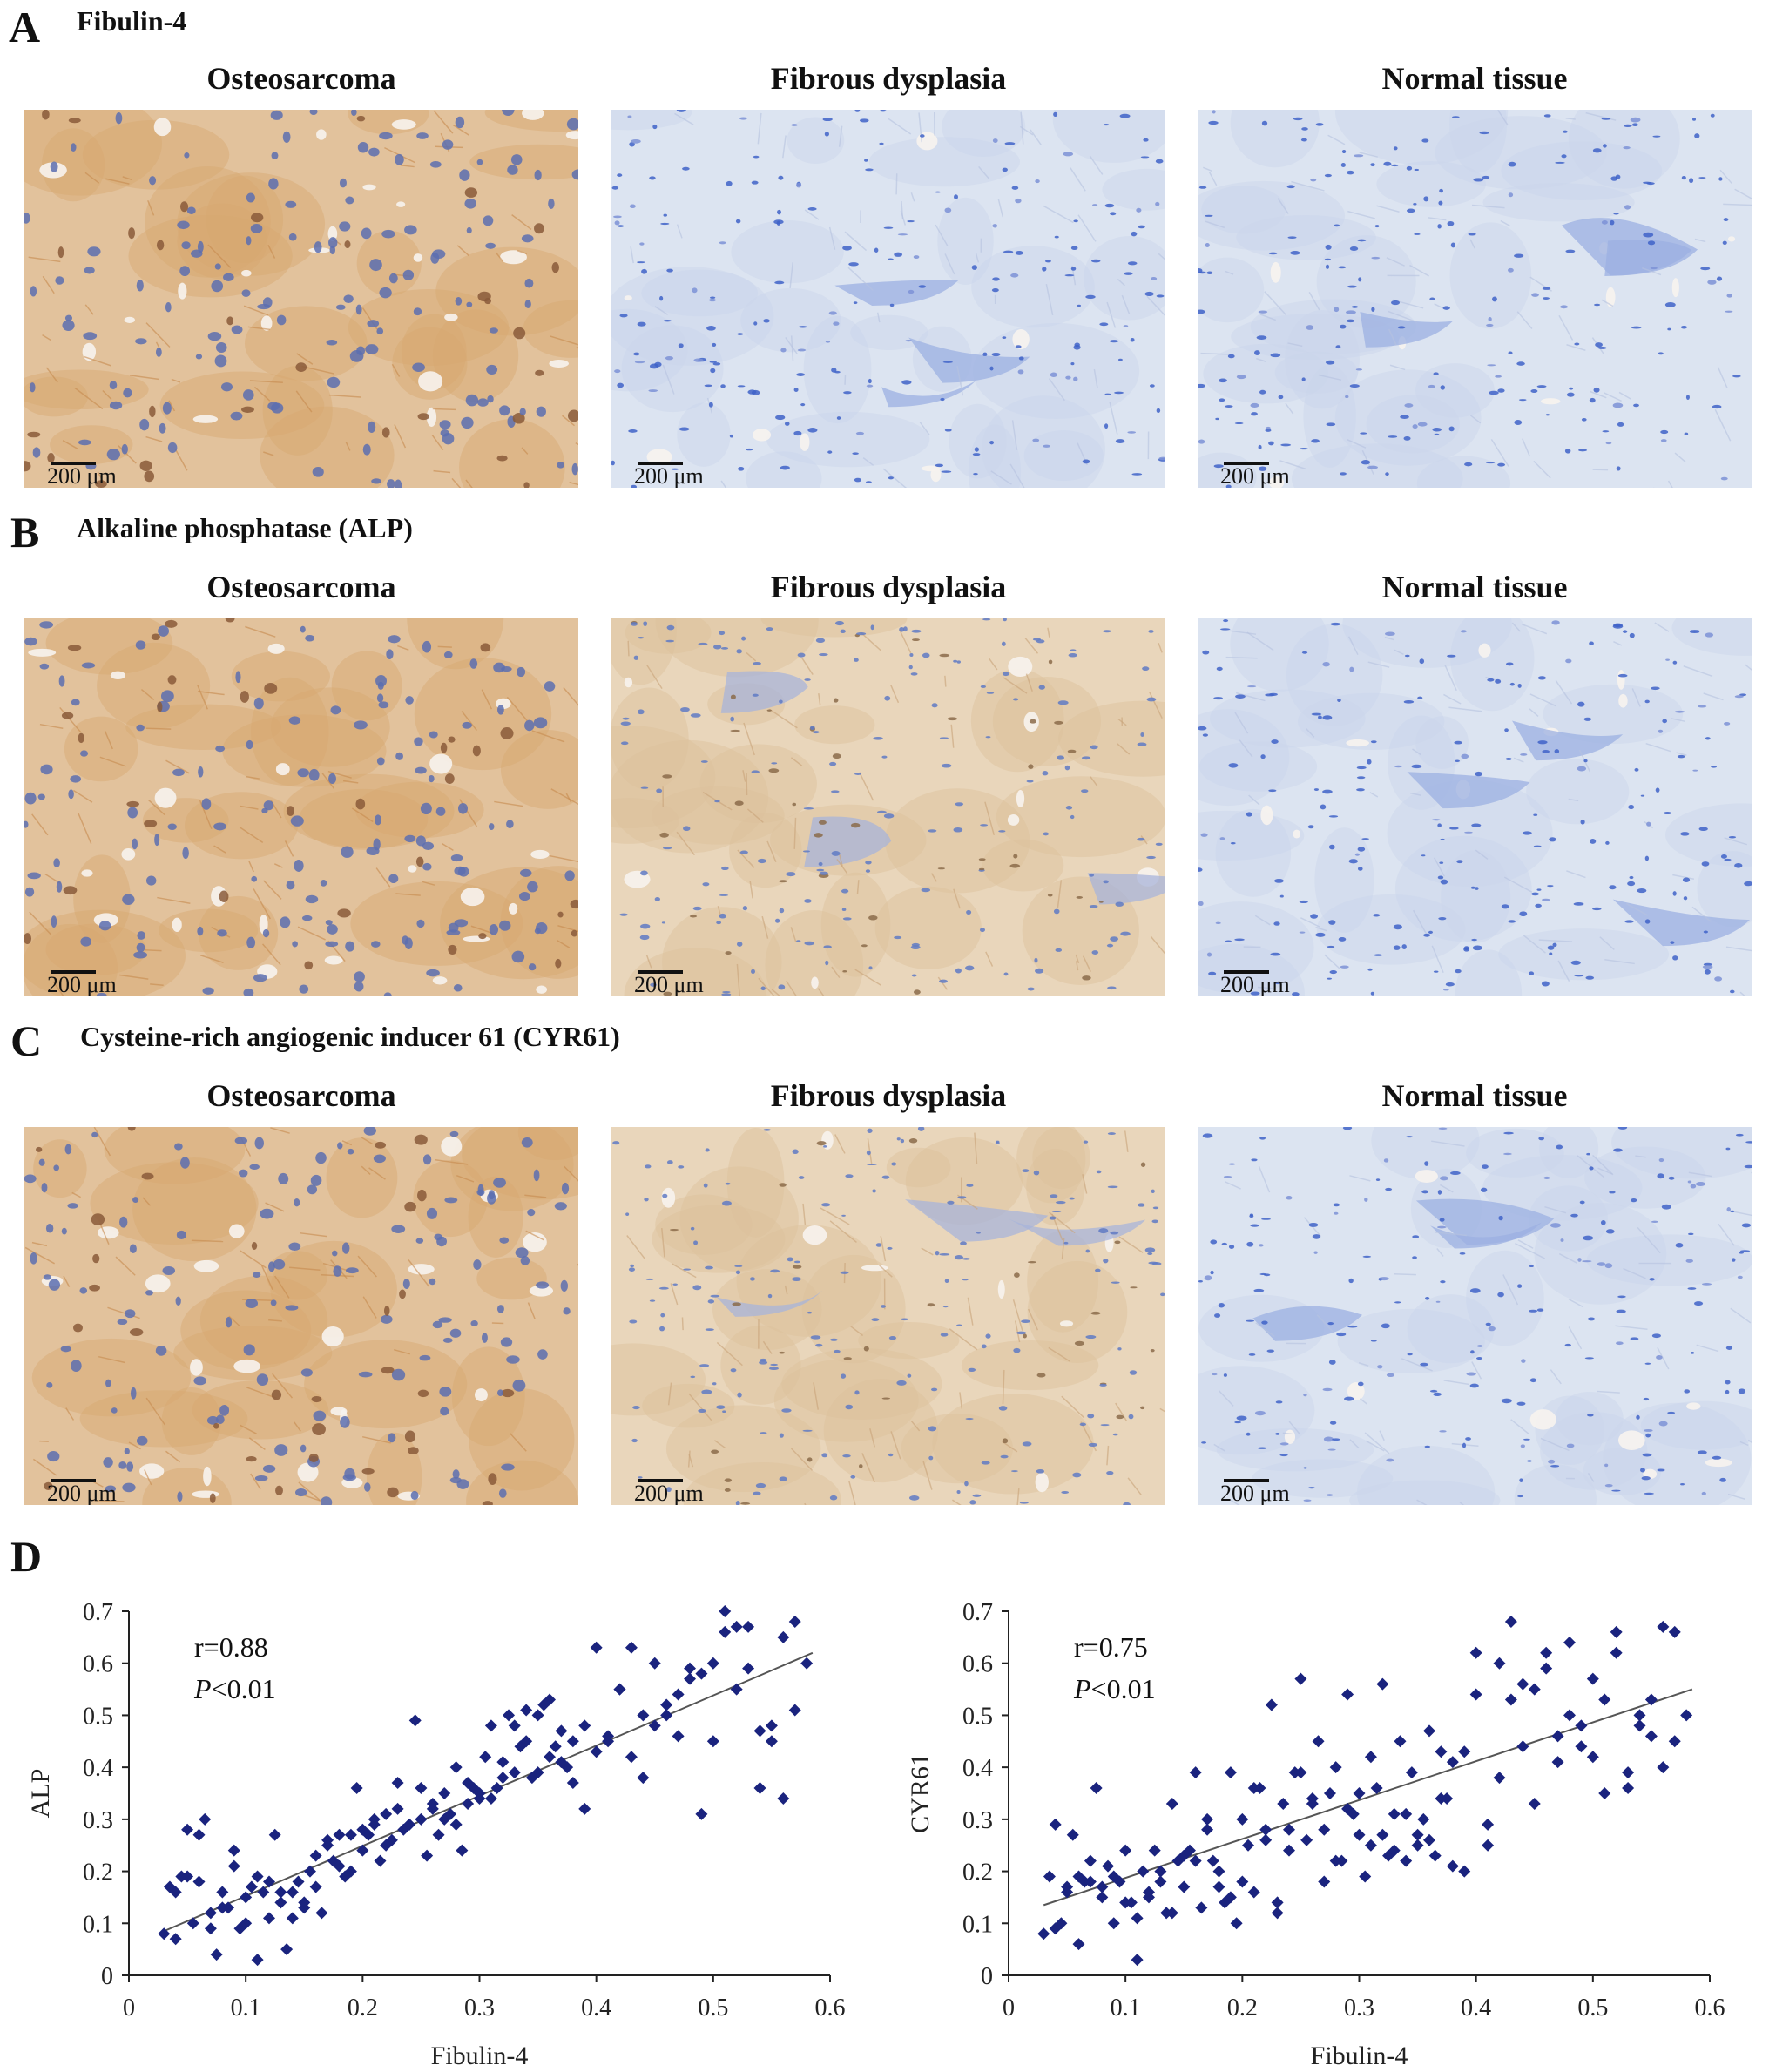 This screenshot has width=1769, height=2072. I want to click on col-title-normal-tissue-c: Normal tissue, so click(1474, 1095).